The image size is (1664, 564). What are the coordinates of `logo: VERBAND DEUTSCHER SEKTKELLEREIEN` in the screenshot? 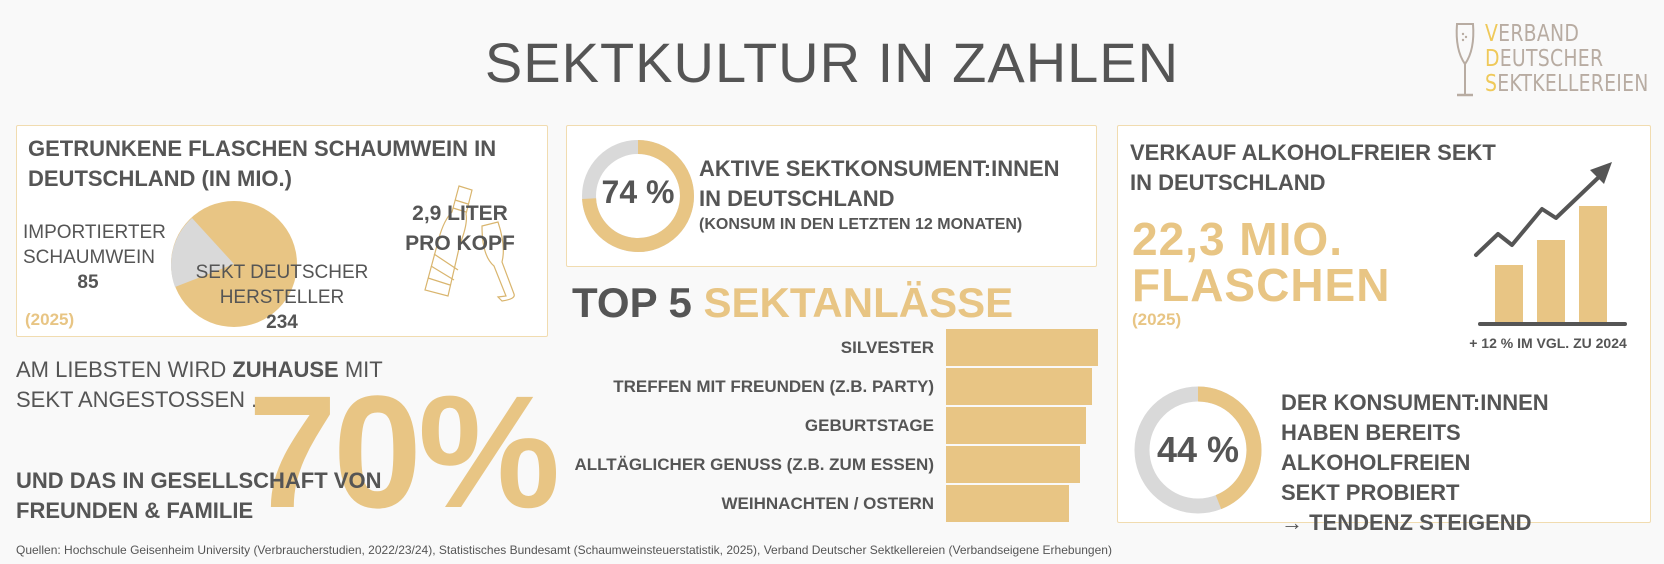 It's located at (1553, 62).